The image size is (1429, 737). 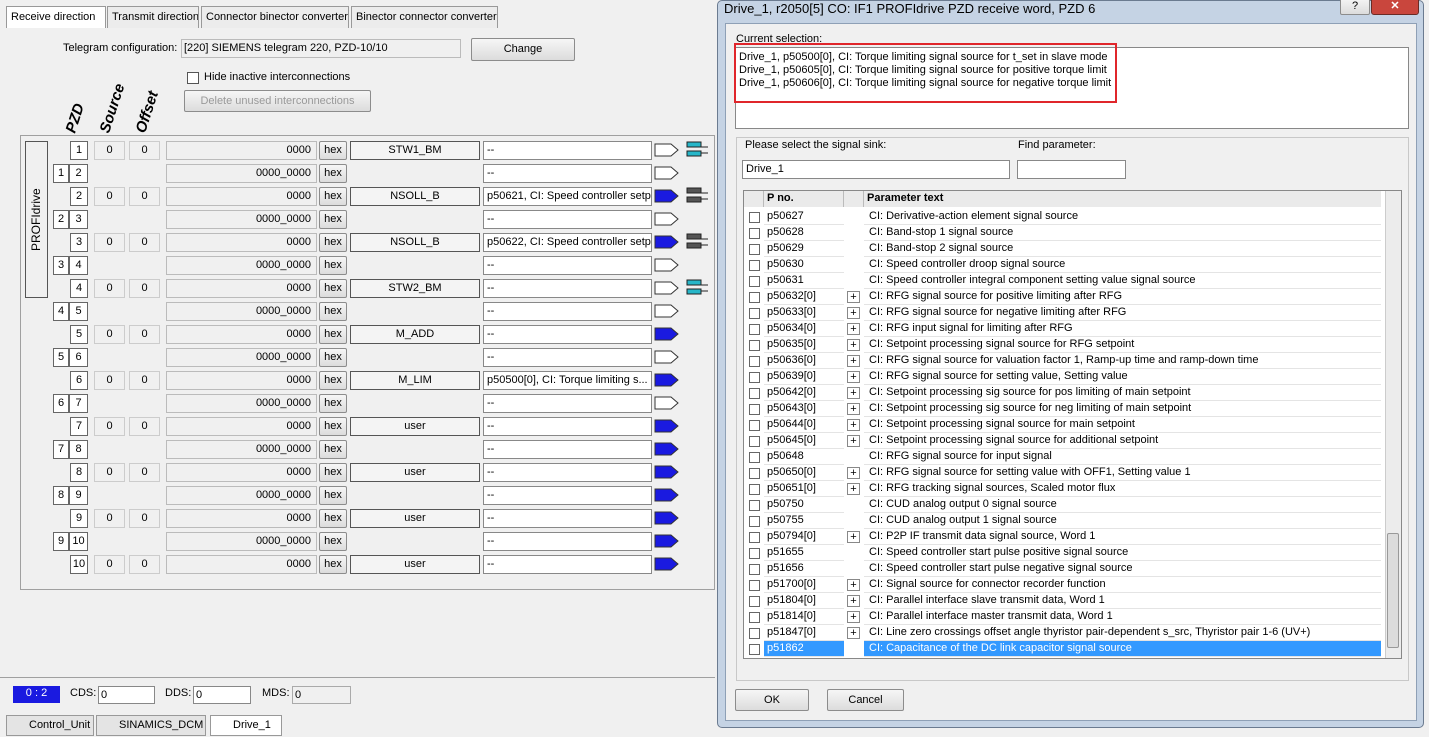 What do you see at coordinates (772, 700) in the screenshot?
I see `ok-button: OK` at bounding box center [772, 700].